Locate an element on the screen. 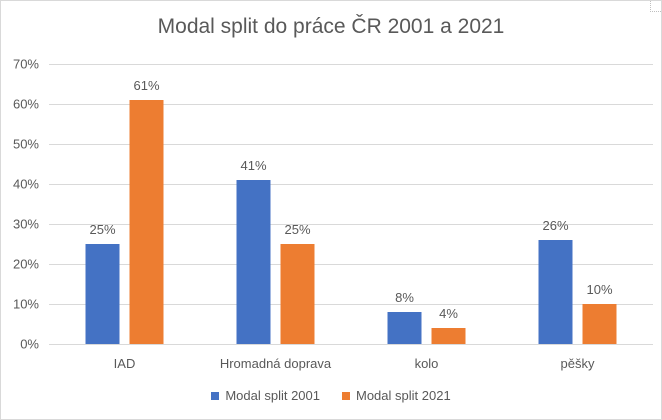  data-label: 41% is located at coordinates (253, 165).